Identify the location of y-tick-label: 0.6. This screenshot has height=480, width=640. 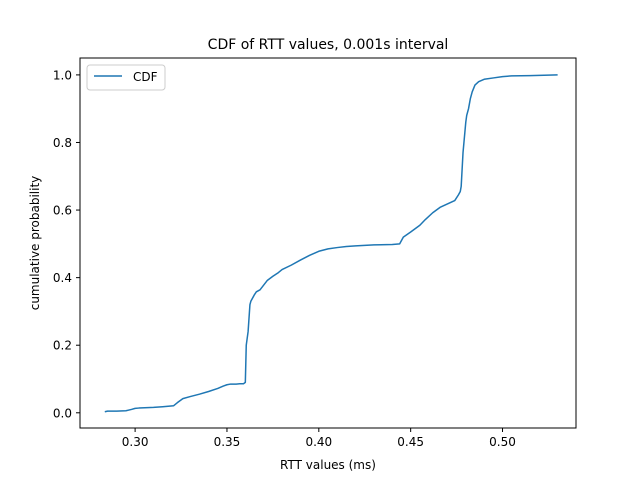
(62, 211).